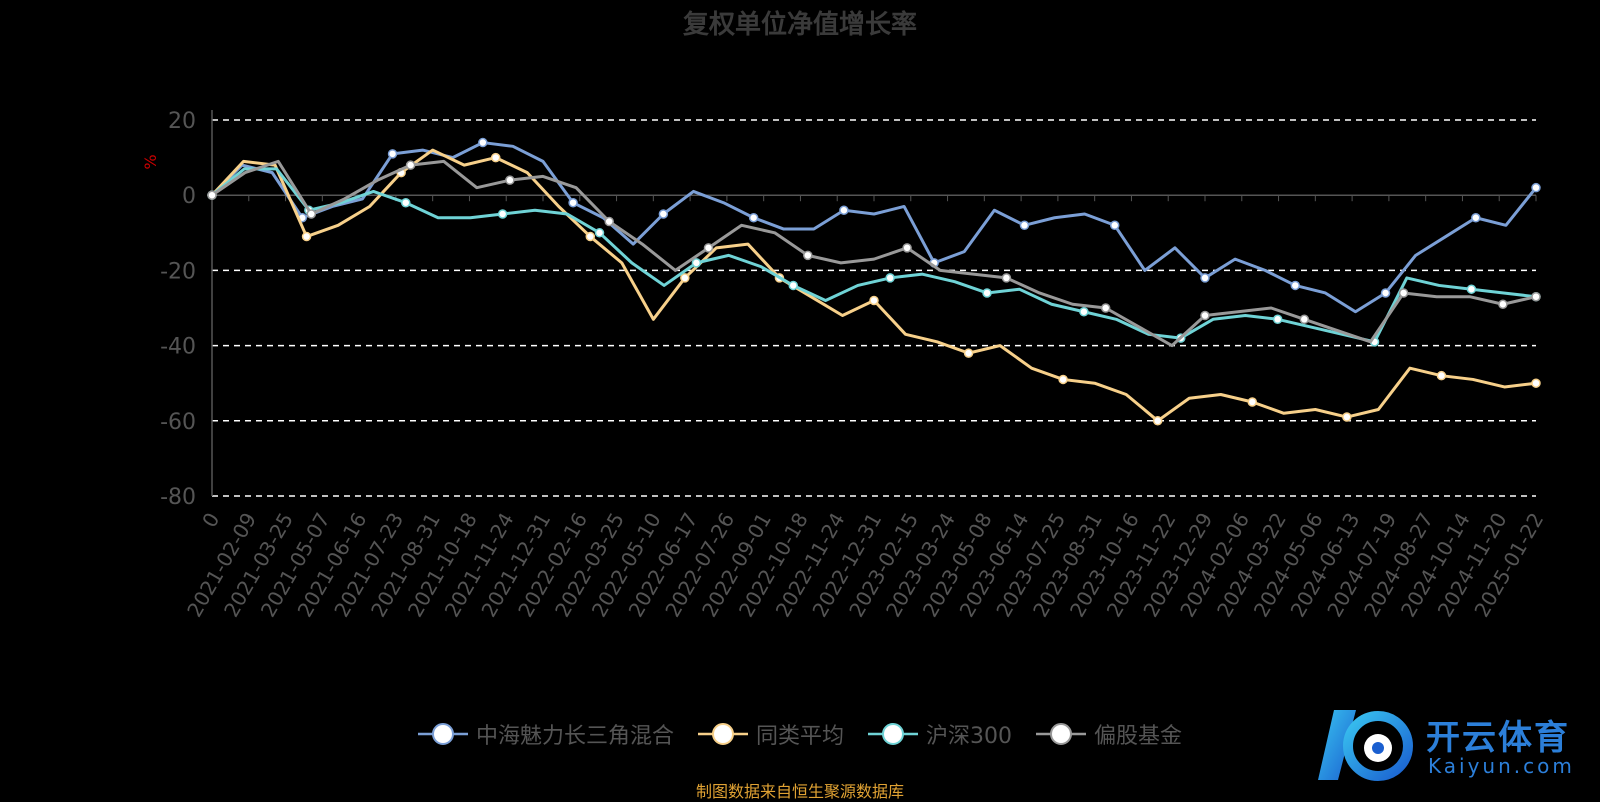  I want to click on legend-item: 沪深300, so click(940, 734).